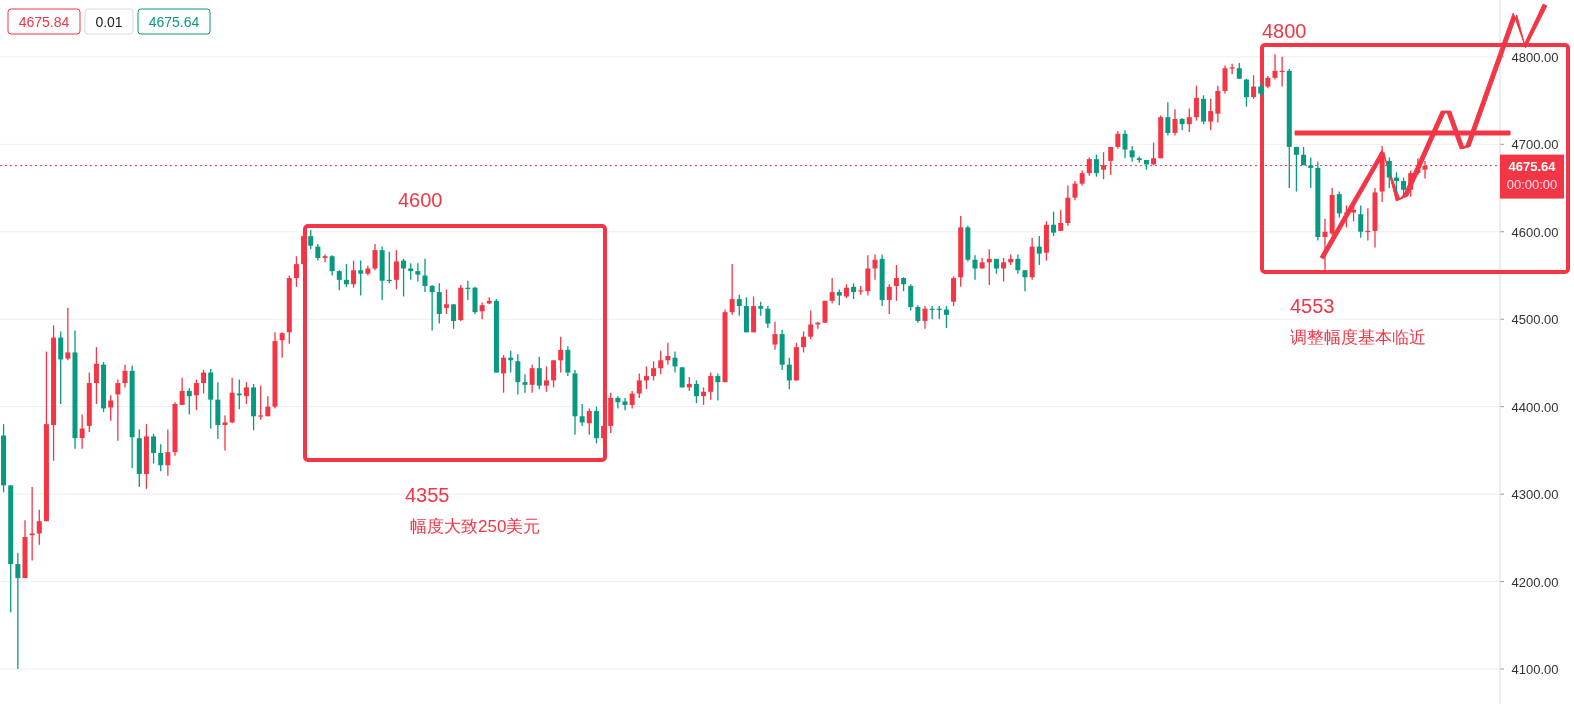 The width and height of the screenshot is (1574, 704). Describe the element at coordinates (109, 22) in the screenshot. I see `annotation: 0.01` at that location.